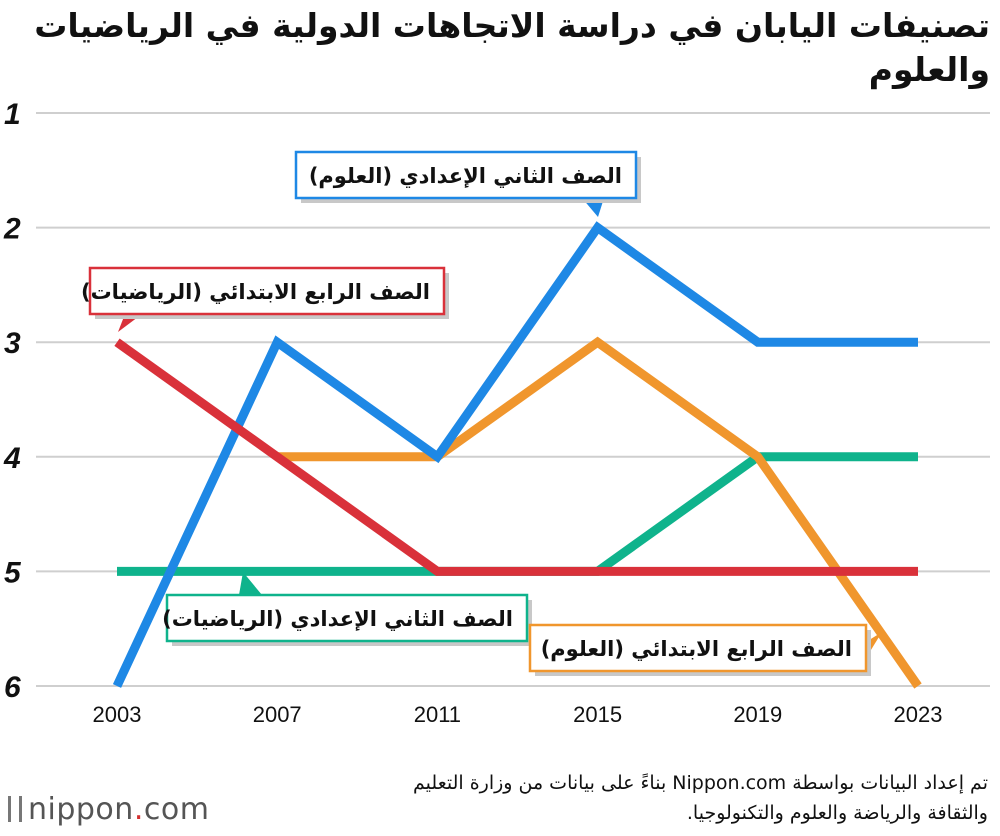  I want to click on callout-0: الصف الثاني الإعدادي (العلوم), so click(467, 183).